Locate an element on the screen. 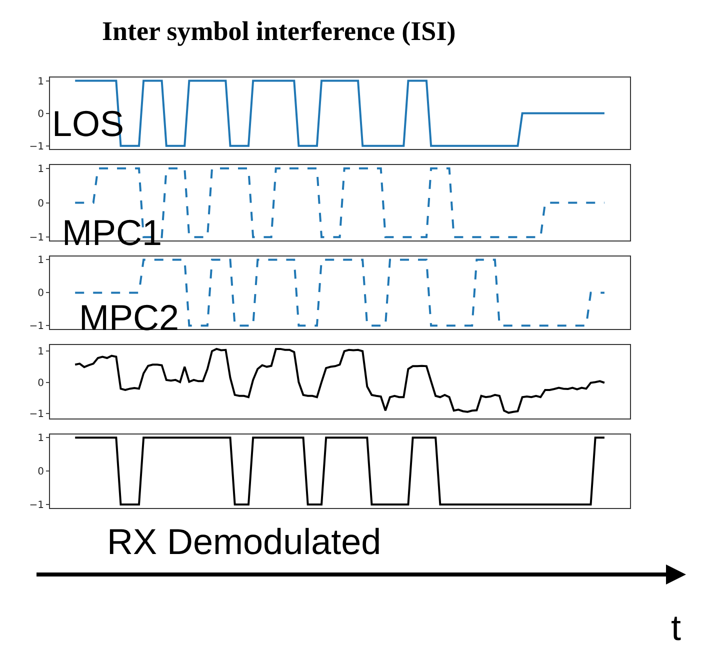 The image size is (720, 653). x-axis-title: t is located at coordinates (676, 627).